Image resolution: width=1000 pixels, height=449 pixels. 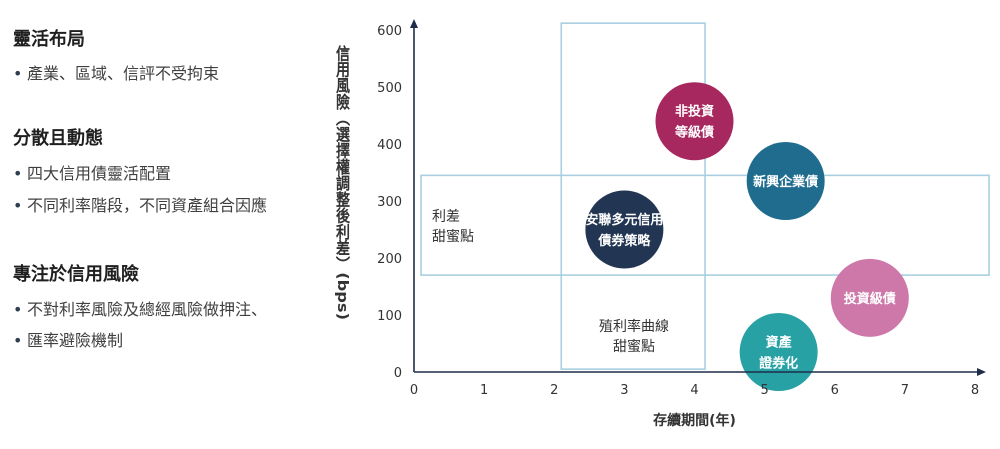 What do you see at coordinates (99, 173) in the screenshot?
I see `bullet-text: 四大信用債靈活配置` at bounding box center [99, 173].